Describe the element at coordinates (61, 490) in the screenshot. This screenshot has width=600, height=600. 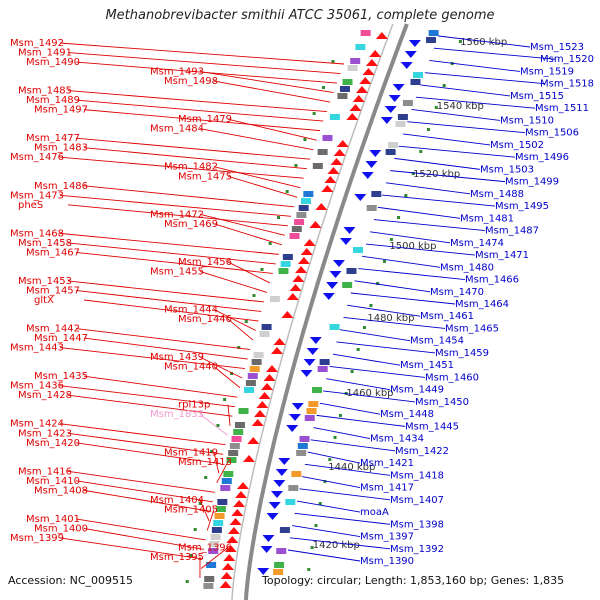
I see `left-gene-label: Msm_1408` at that location.